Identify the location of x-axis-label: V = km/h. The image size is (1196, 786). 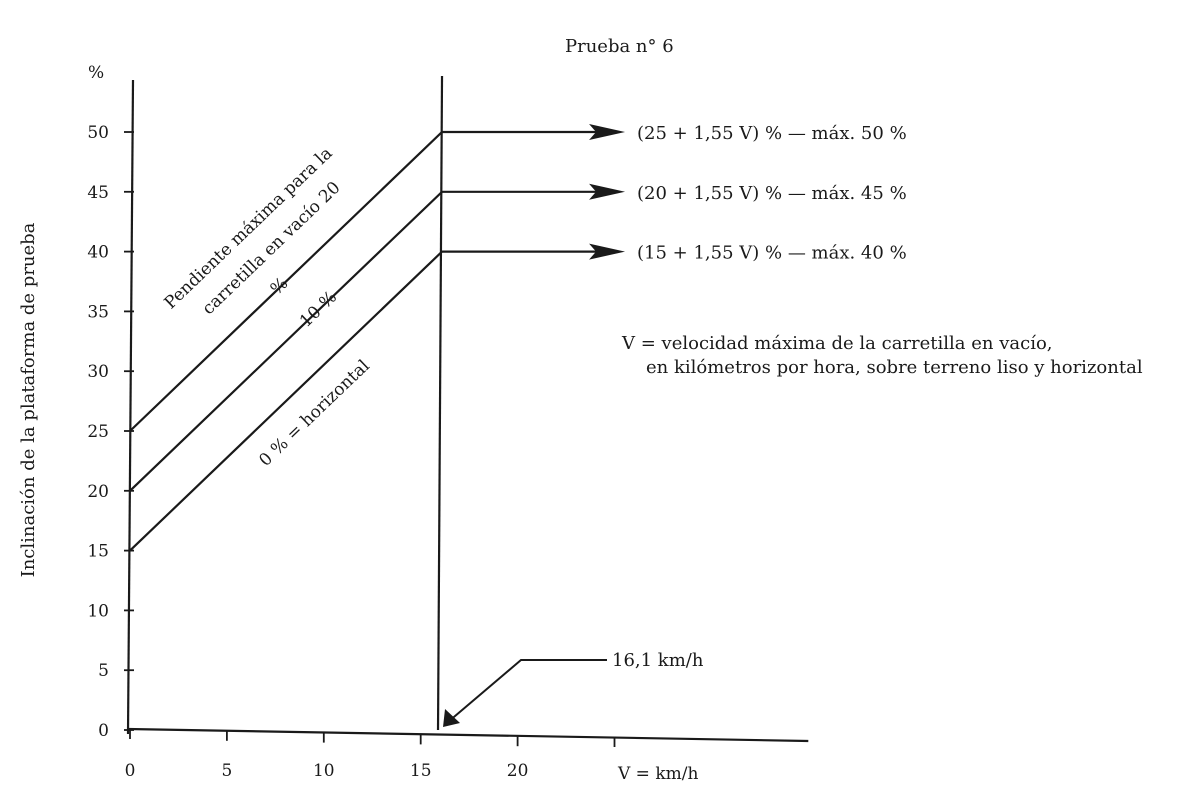
(657, 774).